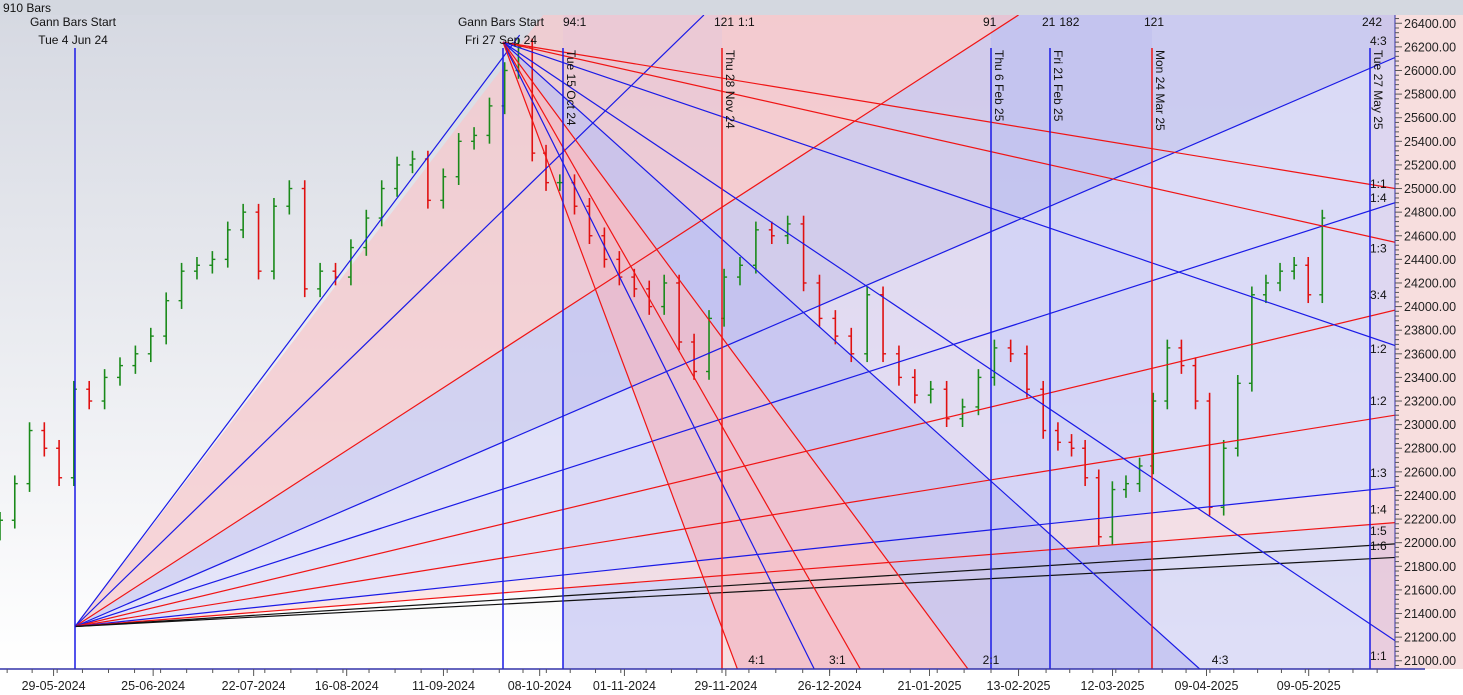  Describe the element at coordinates (1372, 22) in the screenshot. I see `cycle-count-label: 242` at that location.